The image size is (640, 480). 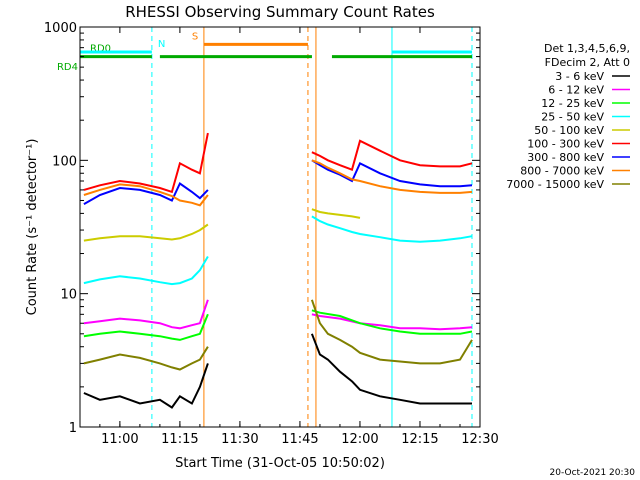 What do you see at coordinates (419, 439) in the screenshot?
I see `x-tick-label: 12:15` at bounding box center [419, 439].